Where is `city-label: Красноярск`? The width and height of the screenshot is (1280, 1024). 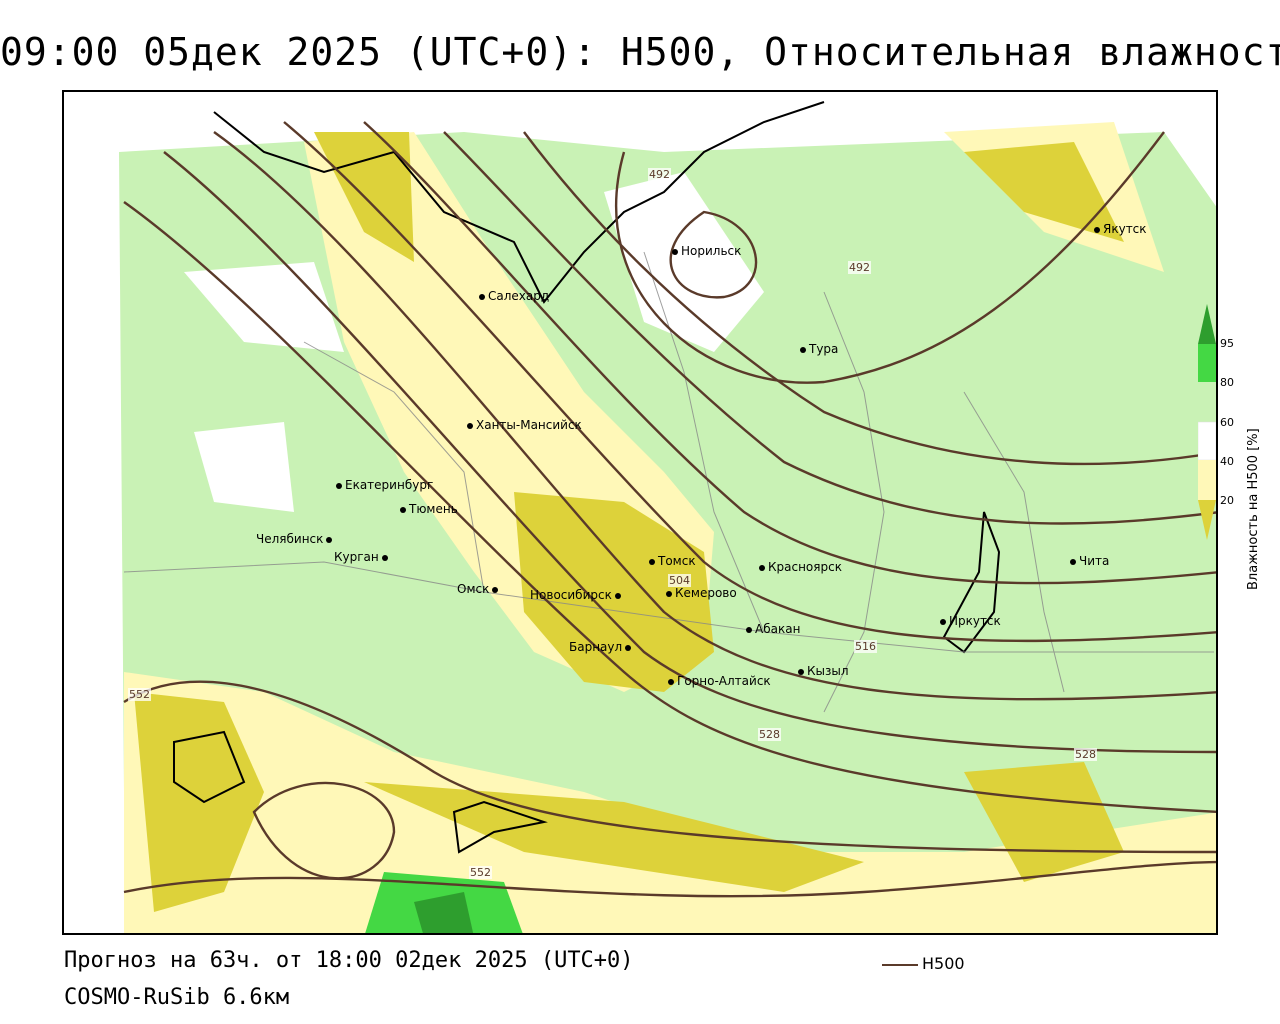 city-label: Красноярск is located at coordinates (805, 567).